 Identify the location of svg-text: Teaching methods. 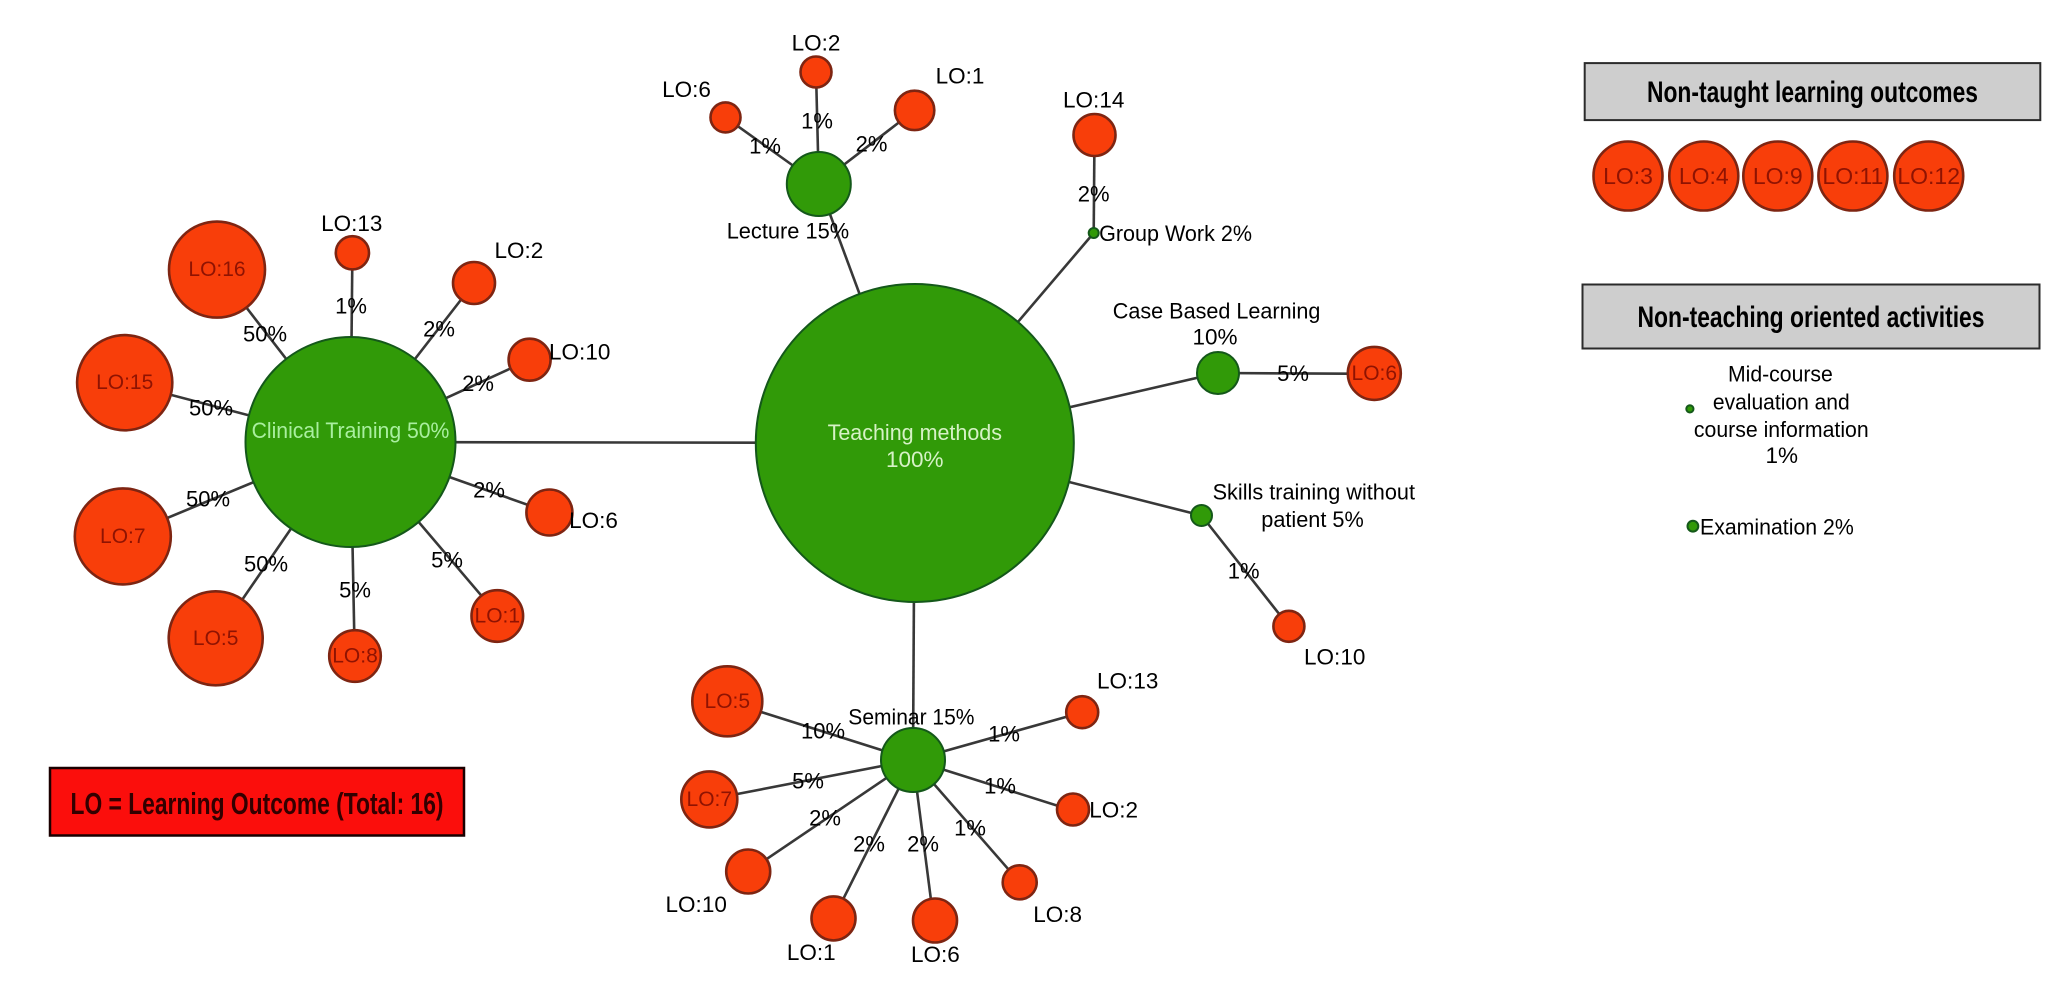
(915, 432).